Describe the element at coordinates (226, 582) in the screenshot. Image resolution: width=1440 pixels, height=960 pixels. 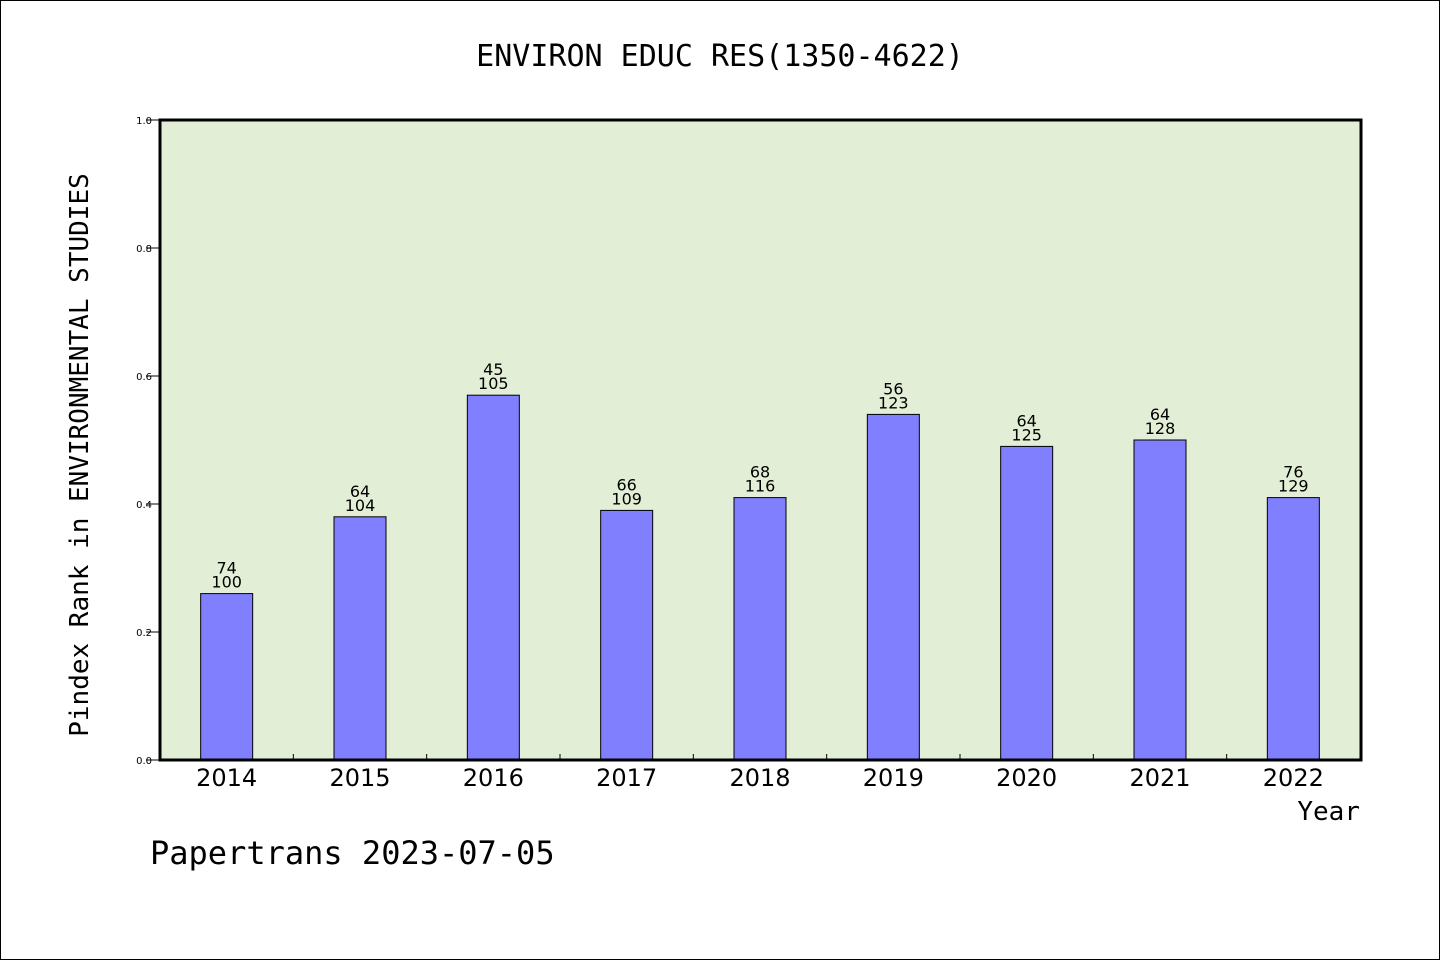
I see `bar-label-bottom-2014: 100` at that location.